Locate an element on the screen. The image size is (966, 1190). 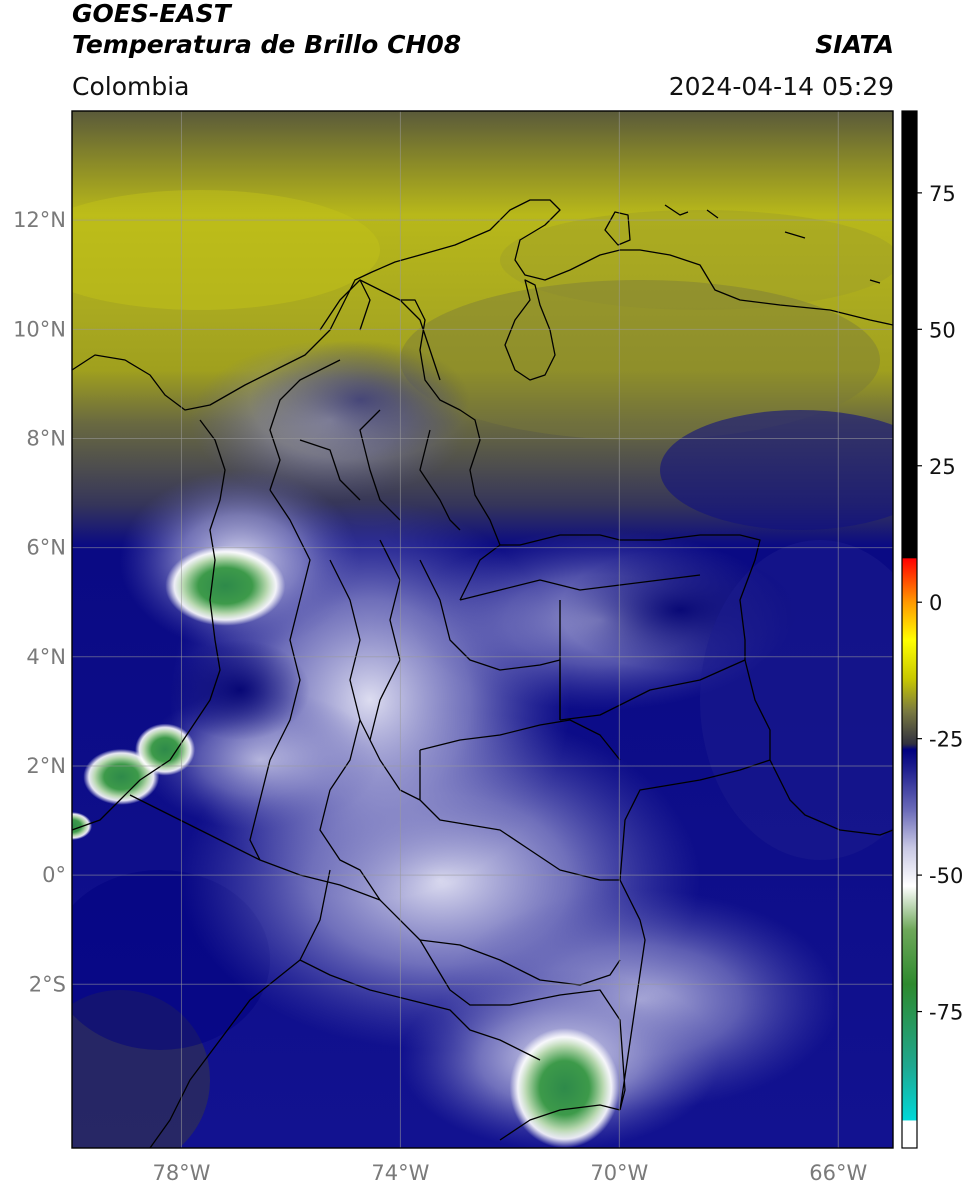
colorbar-ticks: 75 50 25 0 -25 -50 -75 is located at coordinates (940, 603).